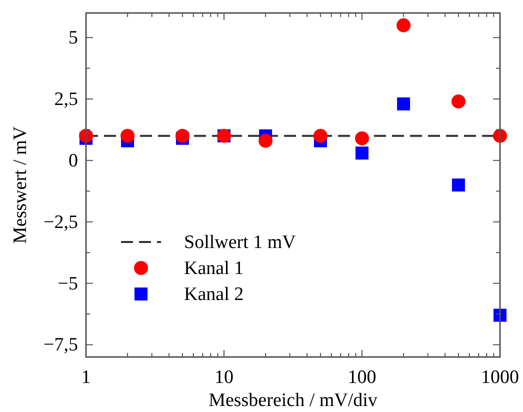 Image resolution: width=523 pixels, height=412 pixels. Describe the element at coordinates (73, 38) in the screenshot. I see `y-tick-label: 5` at that location.